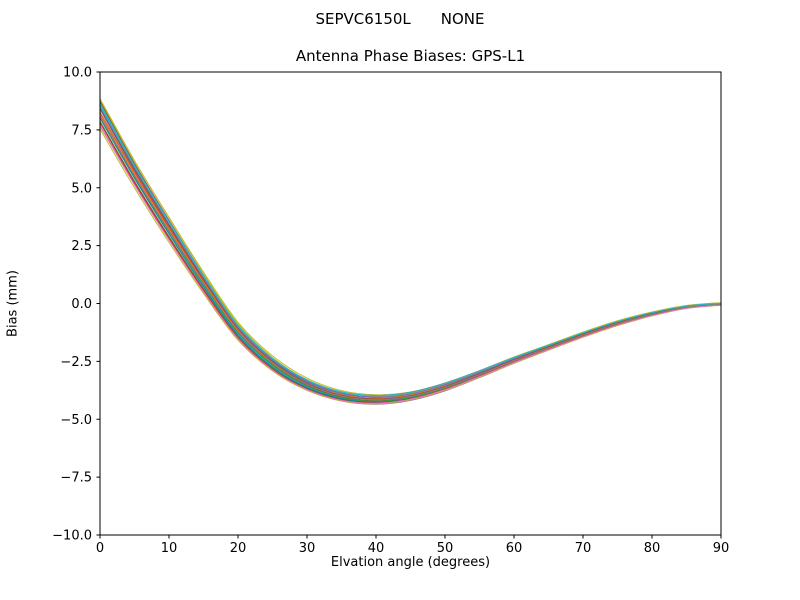  What do you see at coordinates (76, 362) in the screenshot?
I see `y-tick-label: −2.5` at bounding box center [76, 362].